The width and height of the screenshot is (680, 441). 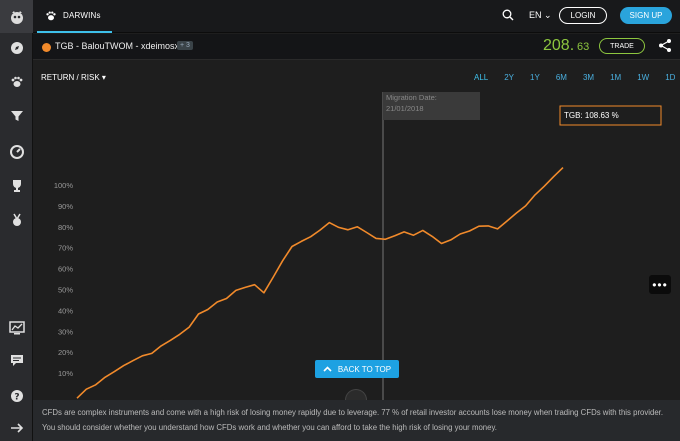 I want to click on top-bar: DARWINs EN ⌄ LOGIN SIGN UP, so click(x=356, y=16).